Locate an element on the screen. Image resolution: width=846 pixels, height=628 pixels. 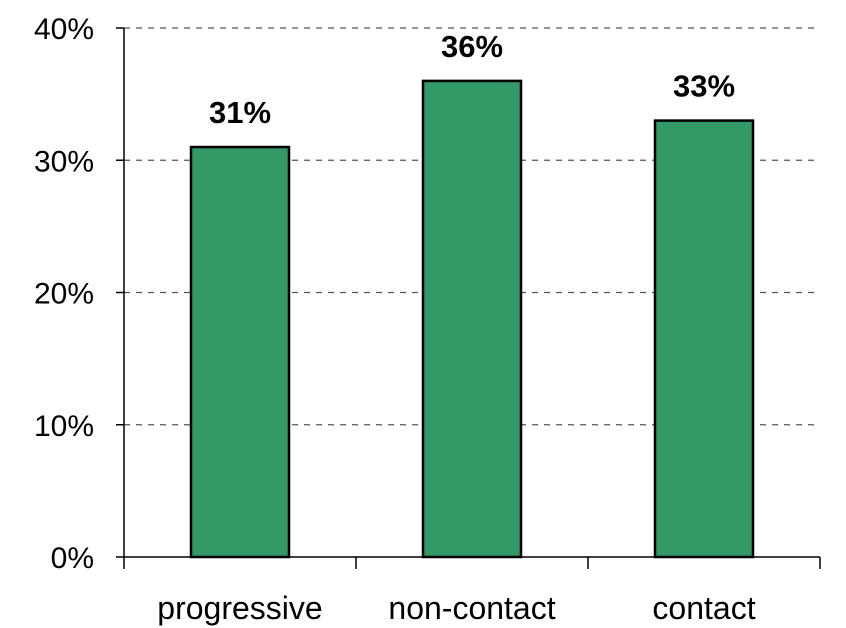
bar-non-contact is located at coordinates (472, 319).